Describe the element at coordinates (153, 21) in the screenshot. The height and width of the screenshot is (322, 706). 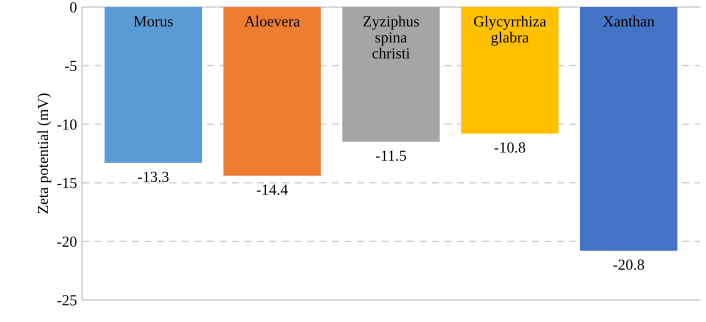
I see `x-tick-label: Morus` at that location.